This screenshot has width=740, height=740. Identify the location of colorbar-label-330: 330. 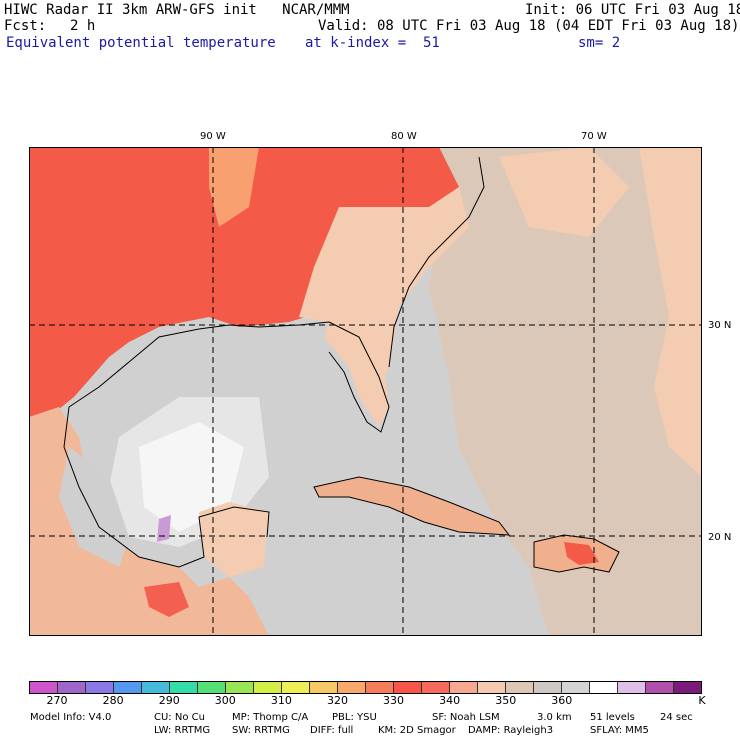
(394, 700).